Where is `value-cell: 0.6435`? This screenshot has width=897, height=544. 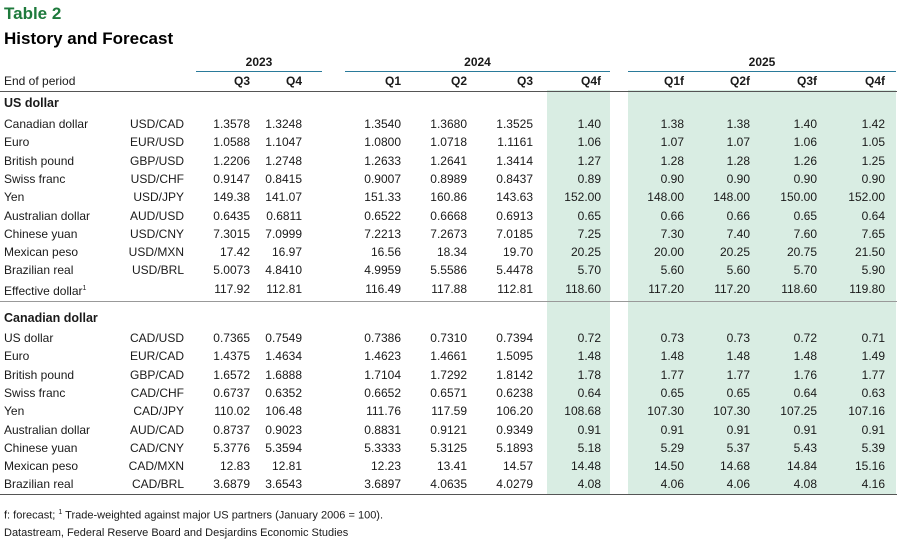 value-cell: 0.6435 is located at coordinates (231, 215).